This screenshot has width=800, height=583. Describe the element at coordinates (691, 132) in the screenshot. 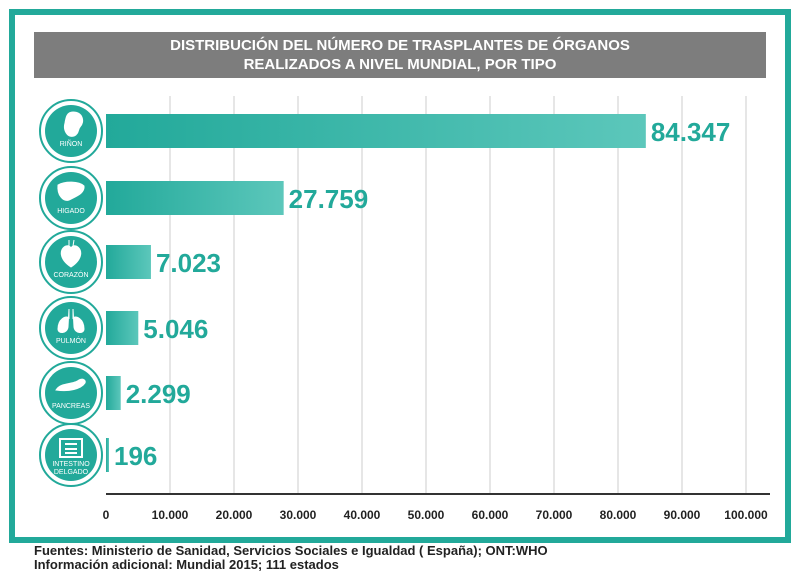

I see `data-label: 84.347` at that location.